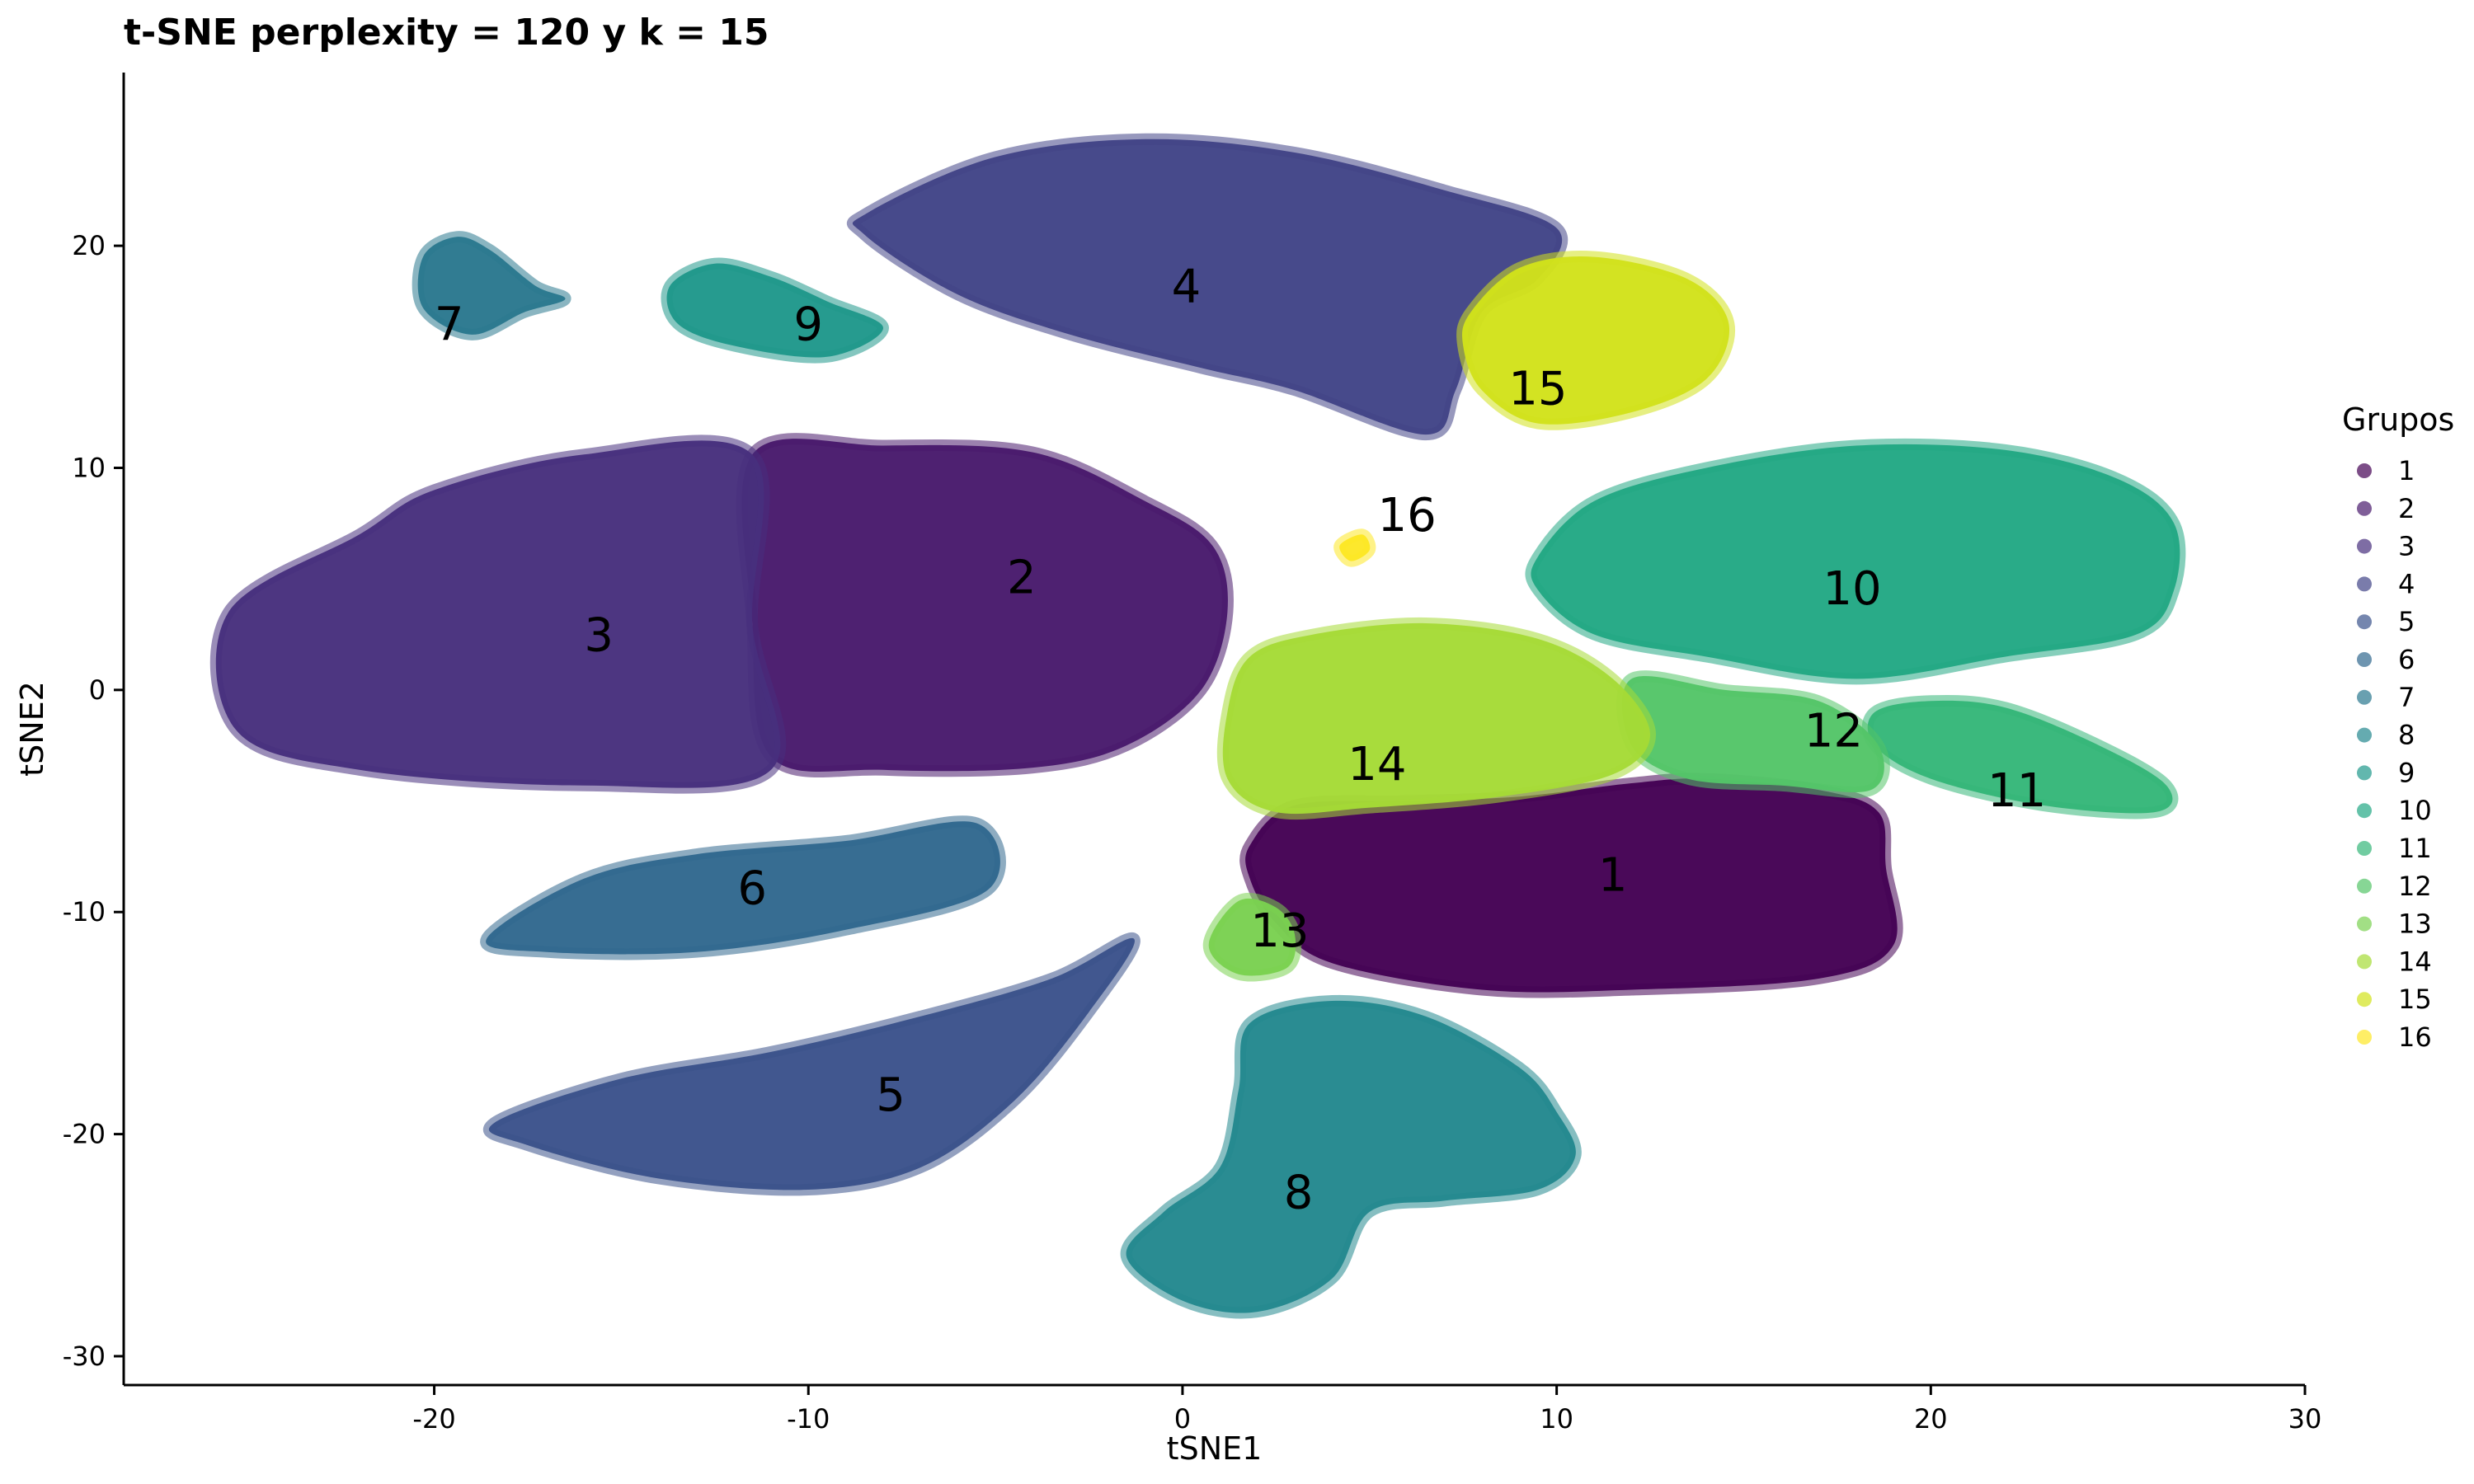  What do you see at coordinates (752, 889) in the screenshot?
I see `cluster-label-6: 6` at bounding box center [752, 889].